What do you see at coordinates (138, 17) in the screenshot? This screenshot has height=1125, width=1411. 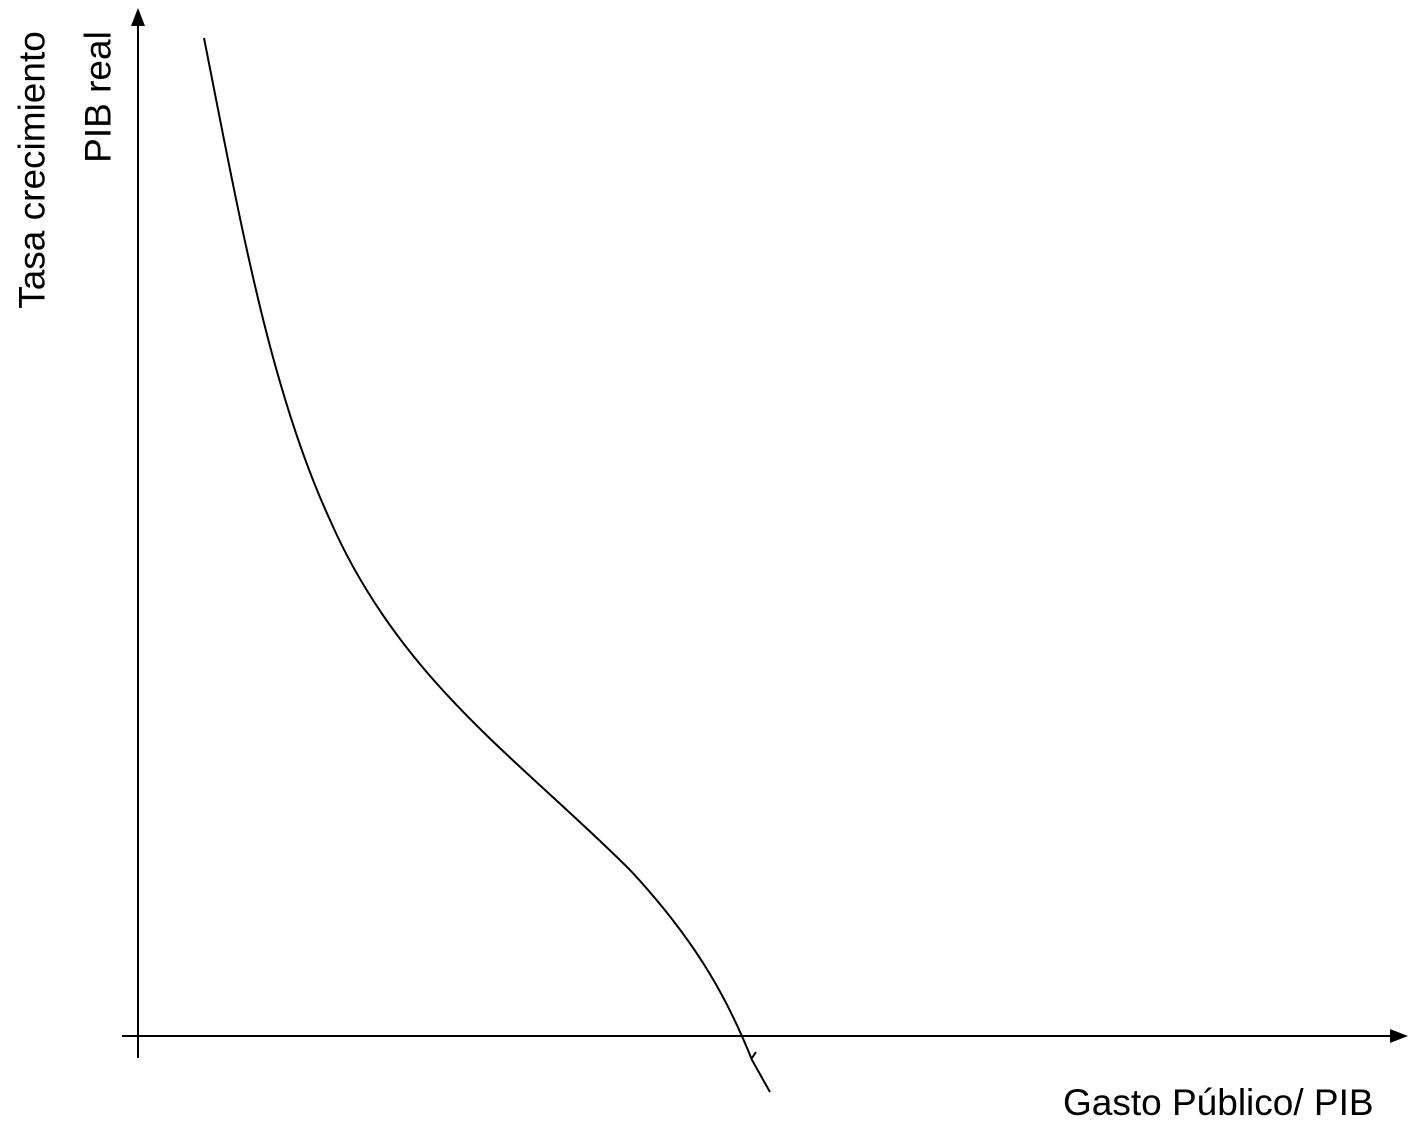 I see `y-axis-arrowhead` at bounding box center [138, 17].